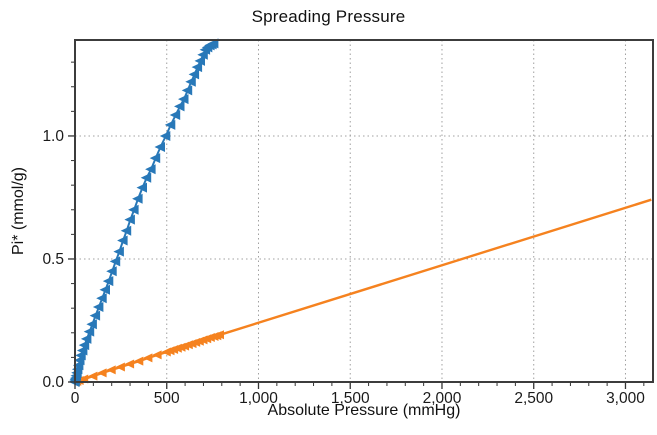  I want to click on y-tick-label: 0.0, so click(53, 382).